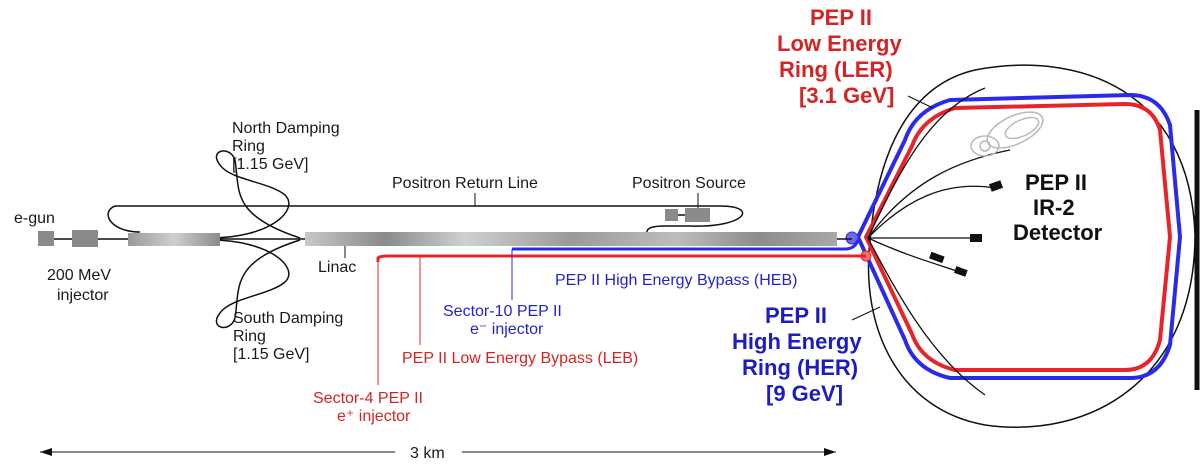 This screenshot has height=476, width=1203. I want to click on detector-sketch, so click(1007, 134).